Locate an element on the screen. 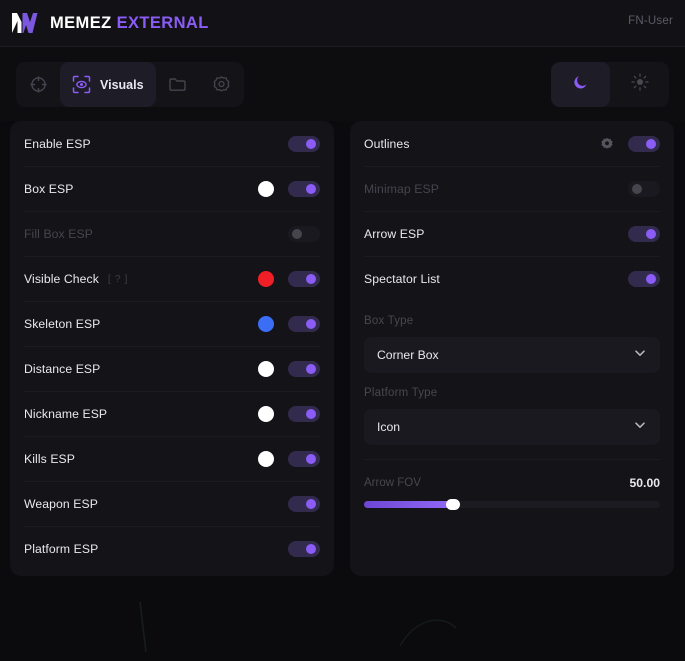 The height and width of the screenshot is (661, 685). color-swatch-visible-check is located at coordinates (266, 279).